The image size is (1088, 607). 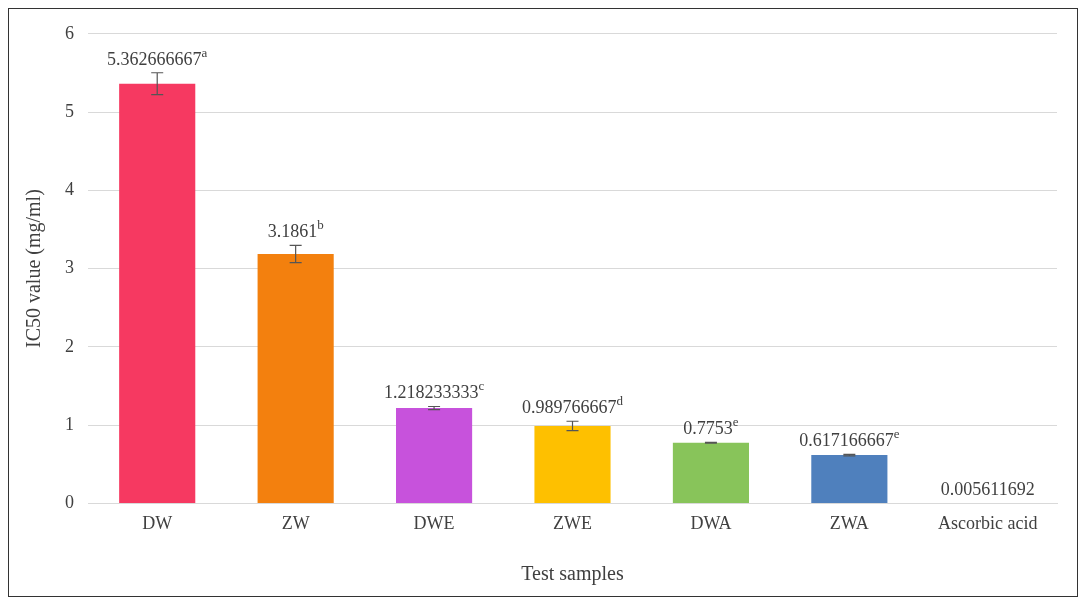 What do you see at coordinates (69, 267) in the screenshot?
I see `y-tick-label: 3` at bounding box center [69, 267].